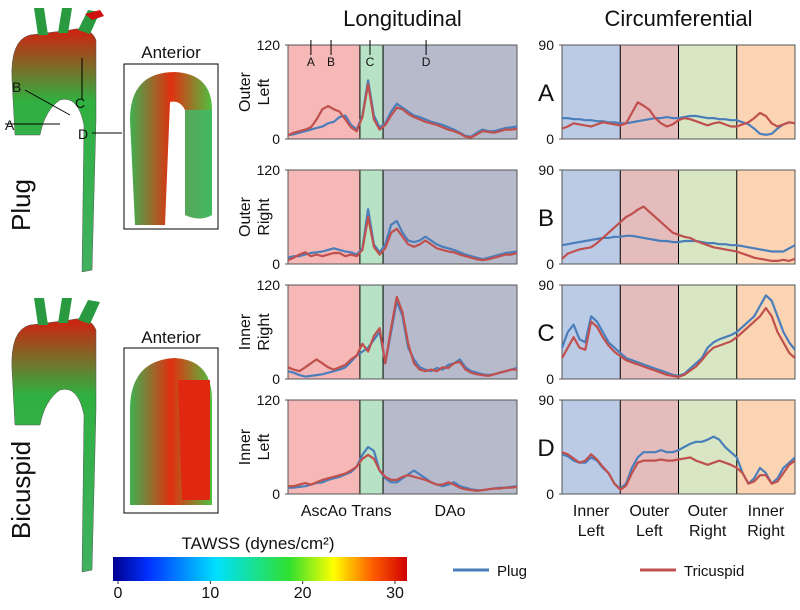 Image resolution: width=800 pixels, height=610 pixels. What do you see at coordinates (115, 140) in the screenshot?
I see `plug-rendering` at bounding box center [115, 140].